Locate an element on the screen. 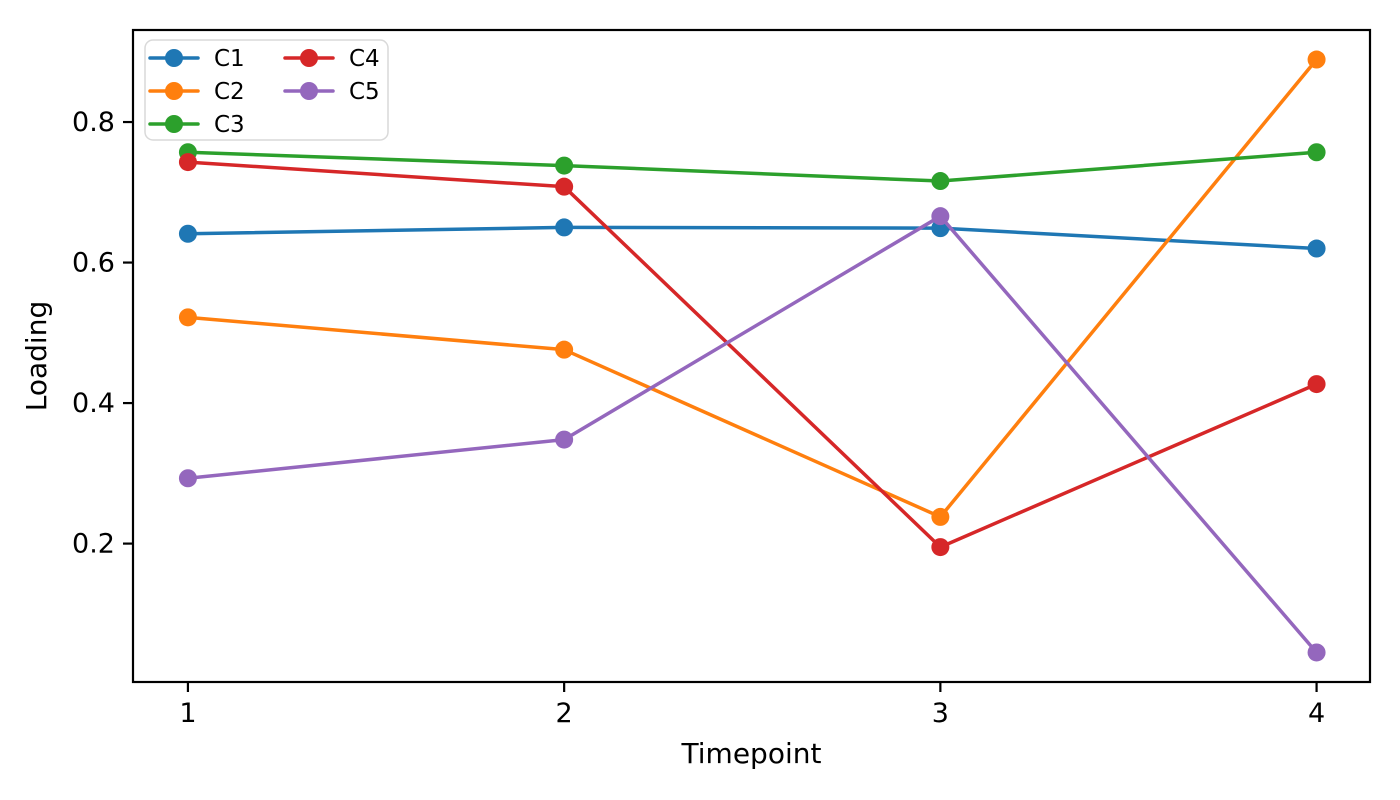 This screenshot has width=1400, height=800. y-tick-label-0.8: 0.8 is located at coordinates (93, 122).